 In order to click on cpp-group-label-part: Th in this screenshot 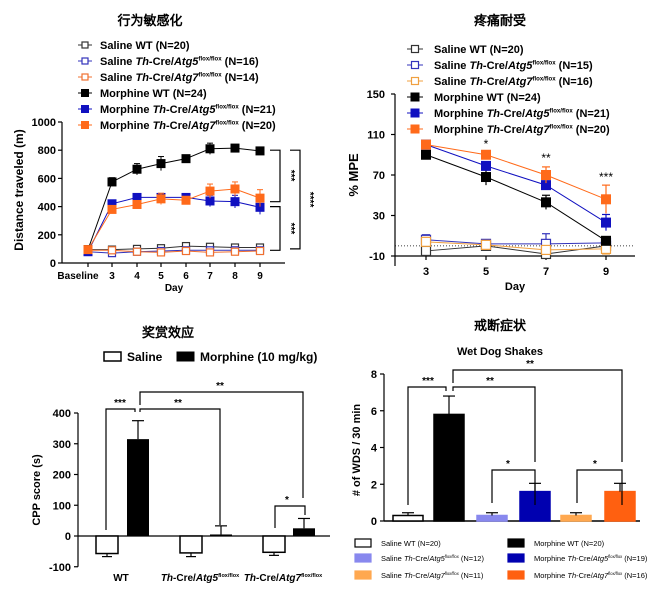, I will do `click(167, 578)`.